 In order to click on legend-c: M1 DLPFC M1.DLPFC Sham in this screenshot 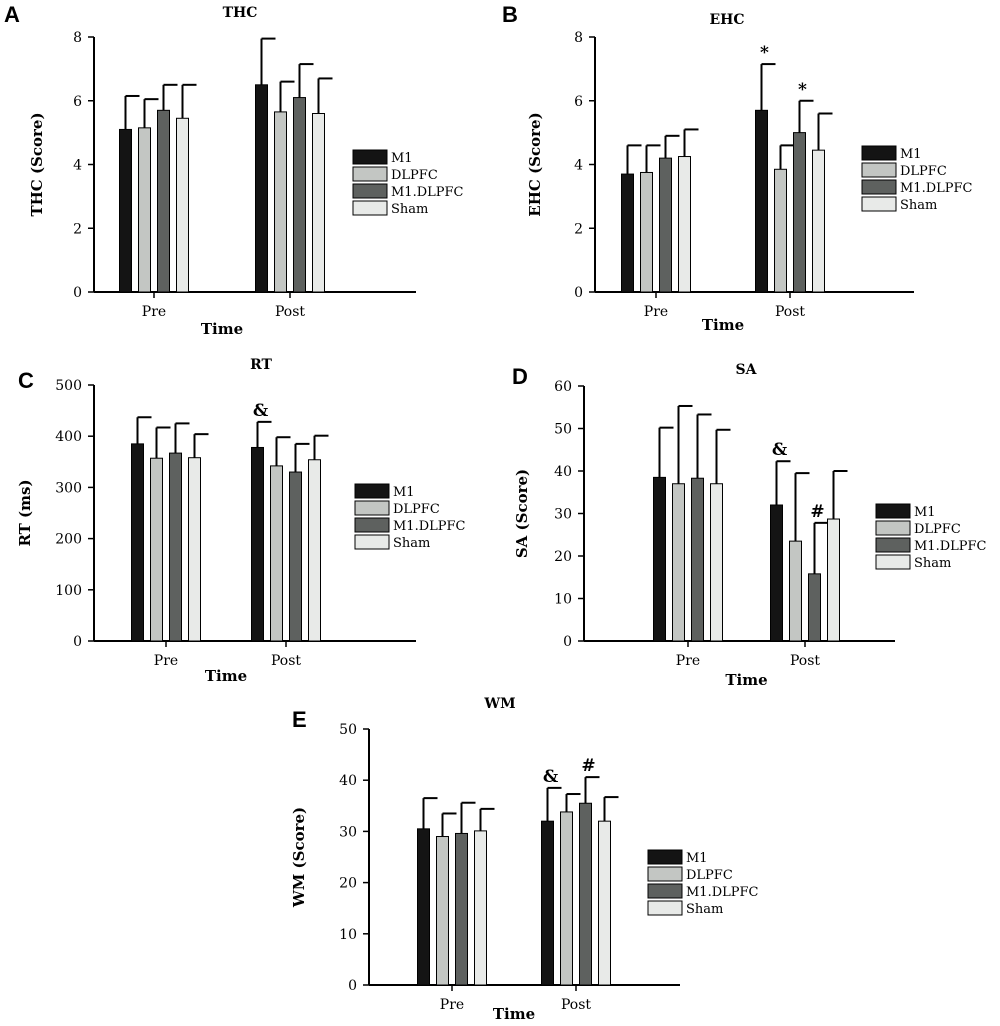, I will do `click(410, 517)`.